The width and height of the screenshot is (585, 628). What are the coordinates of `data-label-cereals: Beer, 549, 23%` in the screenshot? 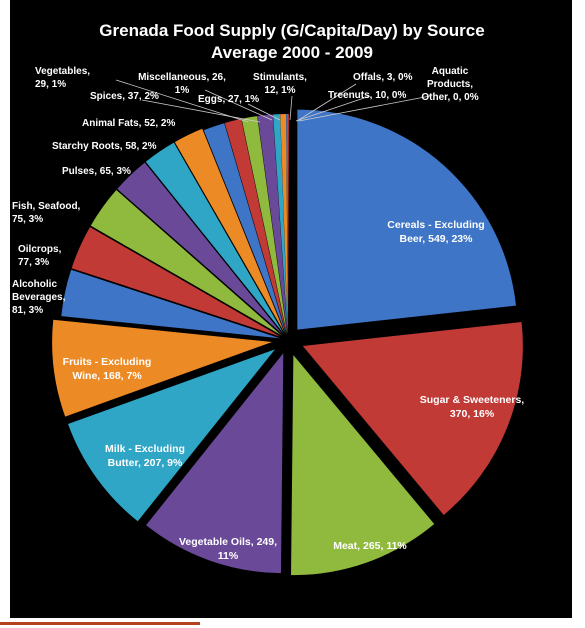 It's located at (437, 239).